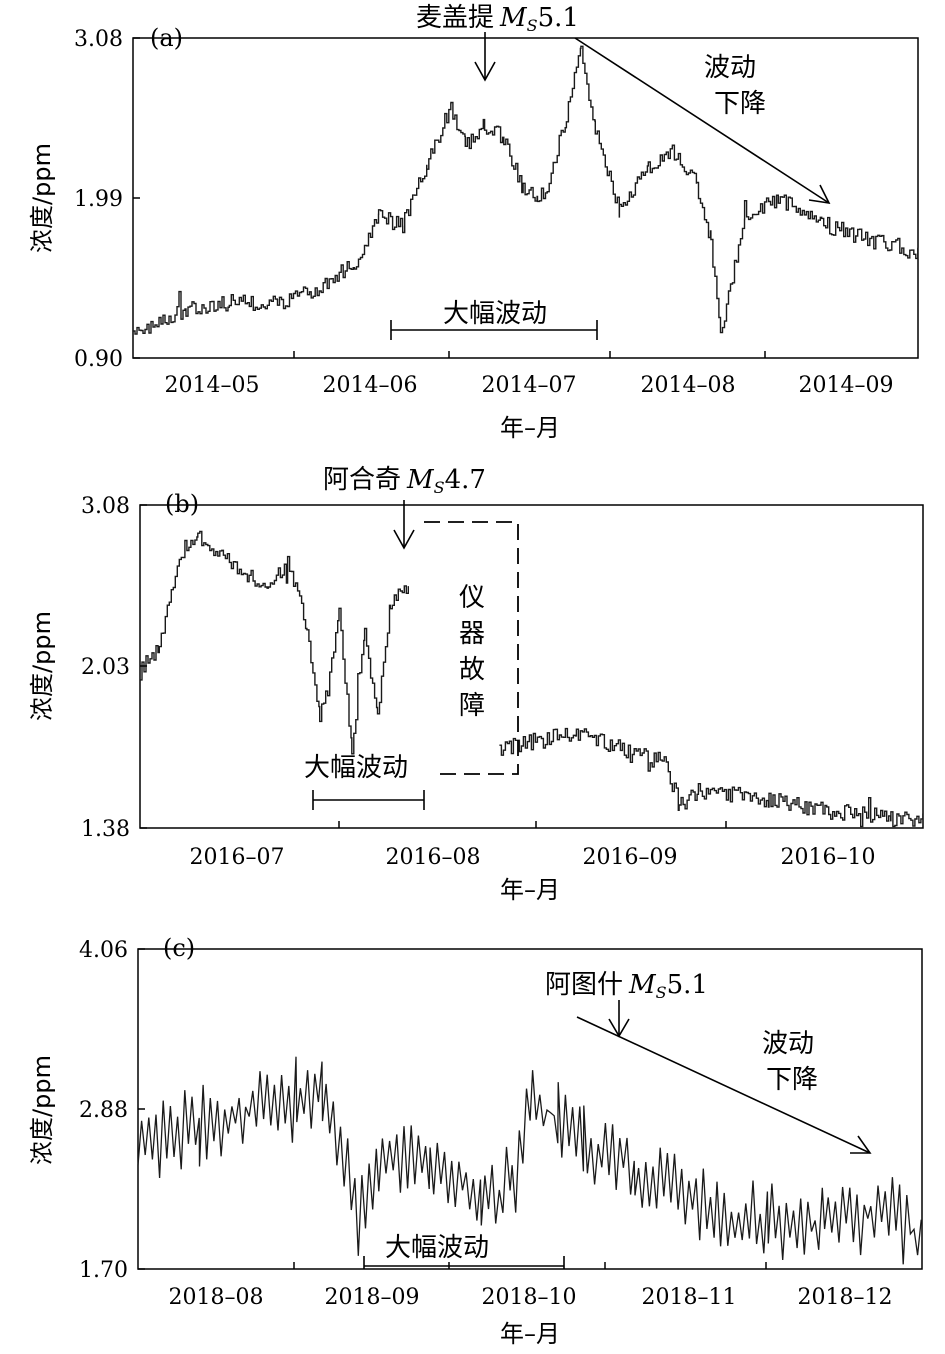 The image size is (945, 1354). What do you see at coordinates (98, 39) in the screenshot?
I see `ytick-label-a-0: 3.08` at bounding box center [98, 39].